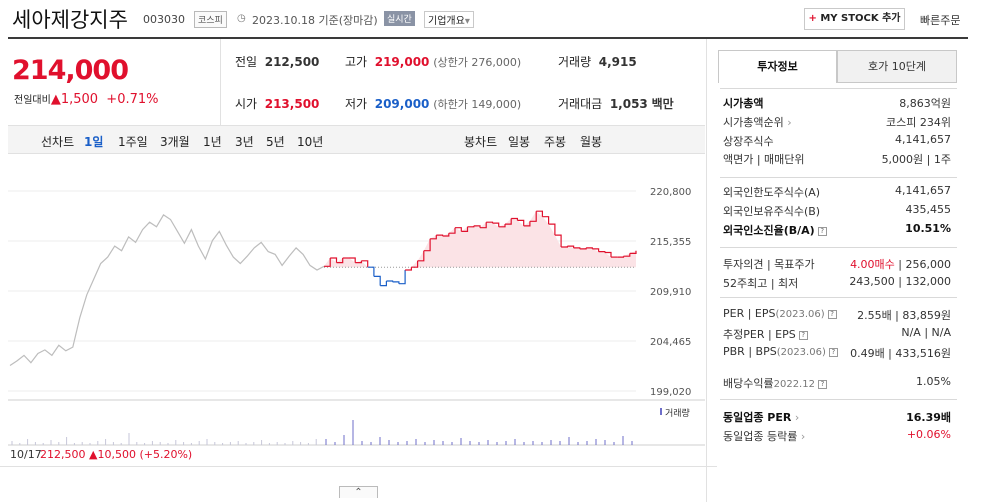 Image resolution: width=985 pixels, height=502 pixels. Describe the element at coordinates (356, 139) in the screenshot. I see `chart-range-tabs: 선차트 1일 1주일 3개월 1년 3년 5년 10년 봉차트 일봉 주봉 월봉` at that location.